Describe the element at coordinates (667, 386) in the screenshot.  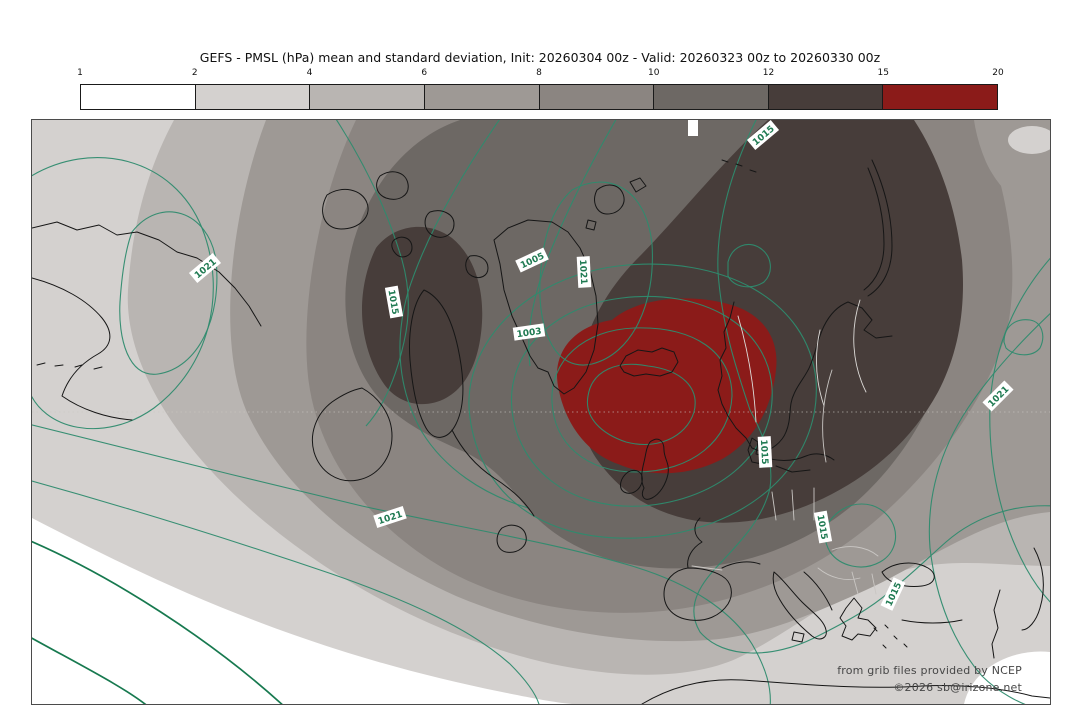
I see `band-15-20-red` at that location.